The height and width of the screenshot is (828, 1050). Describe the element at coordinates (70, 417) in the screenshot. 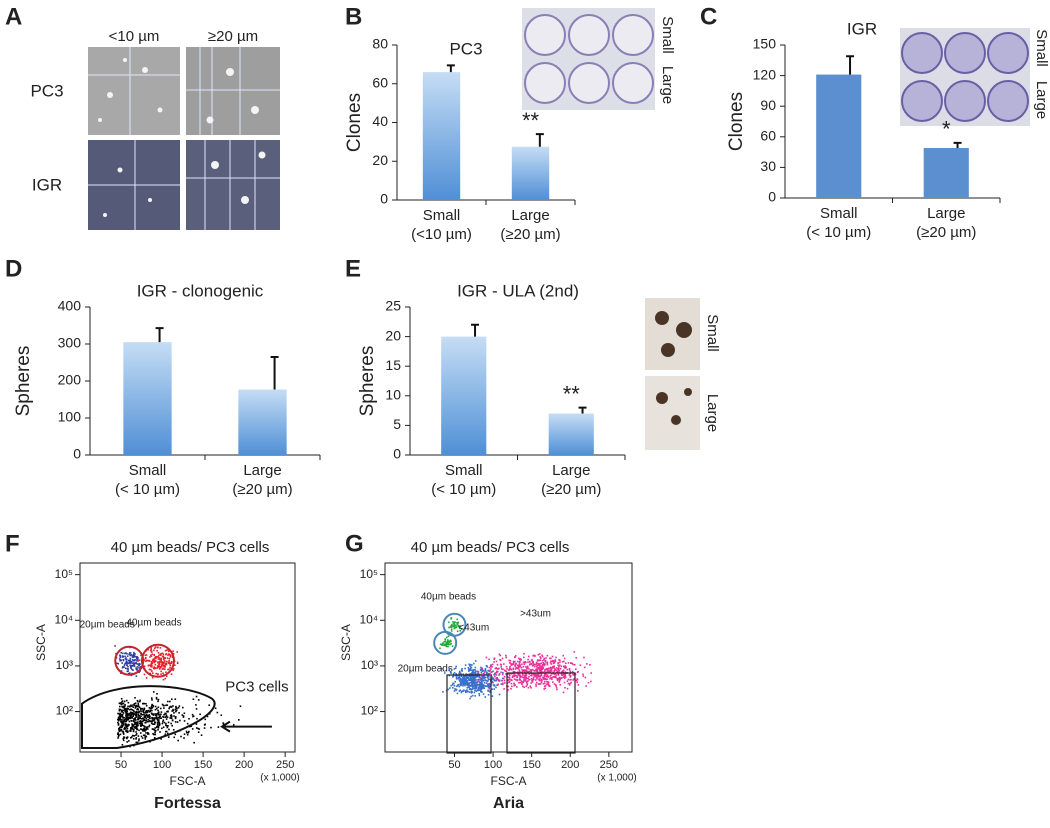

I see `y-tick-label: 100` at that location.